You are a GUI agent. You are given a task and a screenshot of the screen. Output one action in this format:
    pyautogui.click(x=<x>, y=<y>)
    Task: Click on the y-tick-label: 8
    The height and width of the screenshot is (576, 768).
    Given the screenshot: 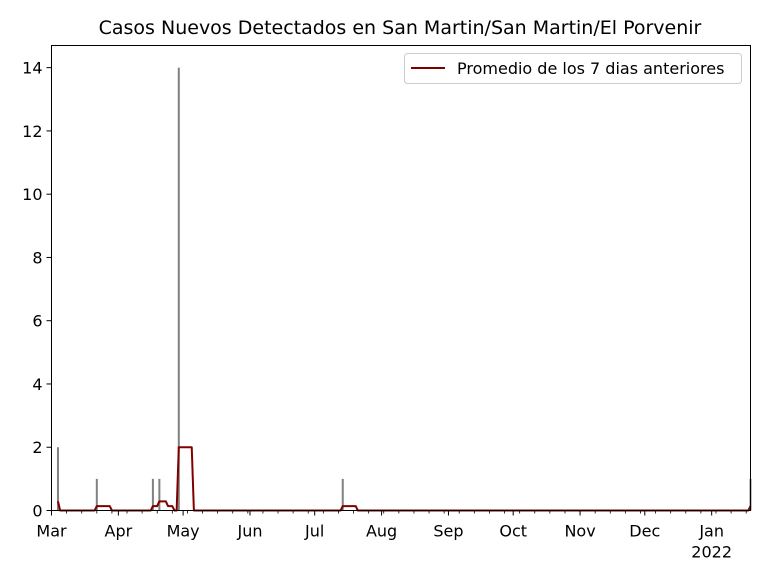 What is the action you would take?
    pyautogui.click(x=37, y=257)
    